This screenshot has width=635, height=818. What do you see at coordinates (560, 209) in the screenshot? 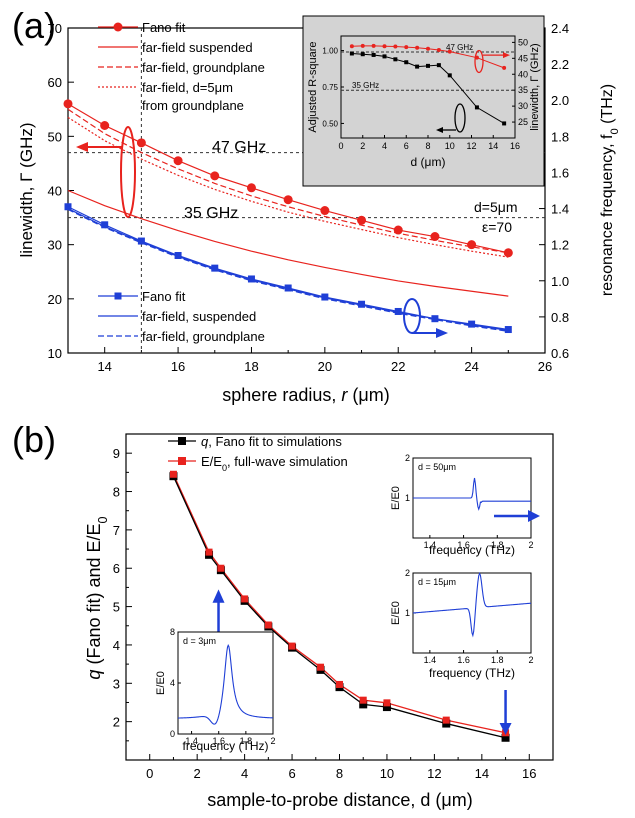
I see `y-right-tick-label-a: 1.4` at bounding box center [560, 209].